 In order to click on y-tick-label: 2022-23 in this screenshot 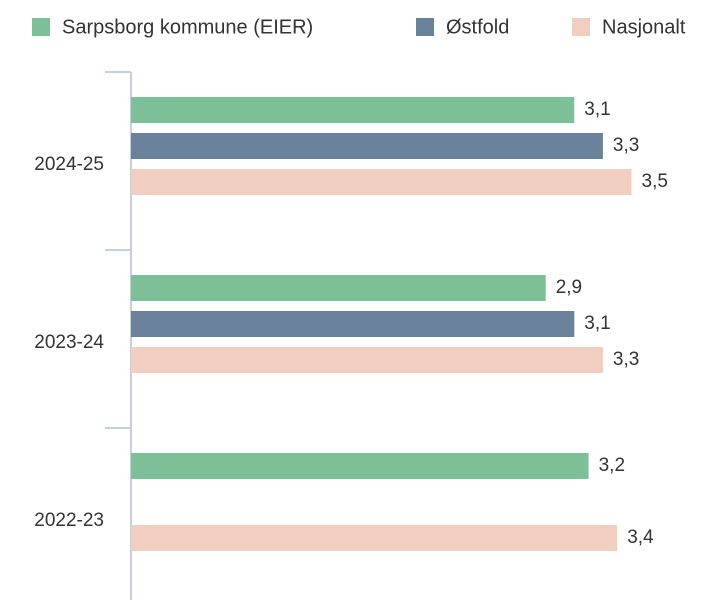, I will do `click(69, 520)`.